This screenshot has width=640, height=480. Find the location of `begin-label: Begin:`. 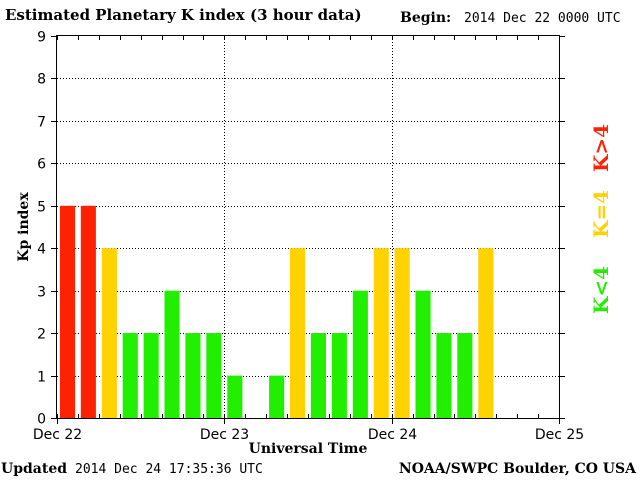

begin-label: Begin: is located at coordinates (426, 18).